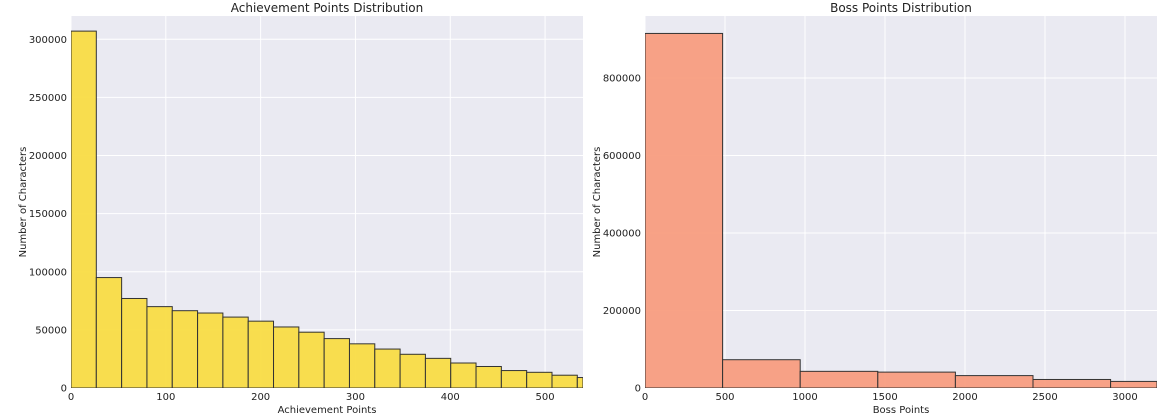 Image resolution: width=1164 pixels, height=418 pixels. What do you see at coordinates (964, 397) in the screenshot?
I see `boss-x-tick-label: 2000` at bounding box center [964, 397].